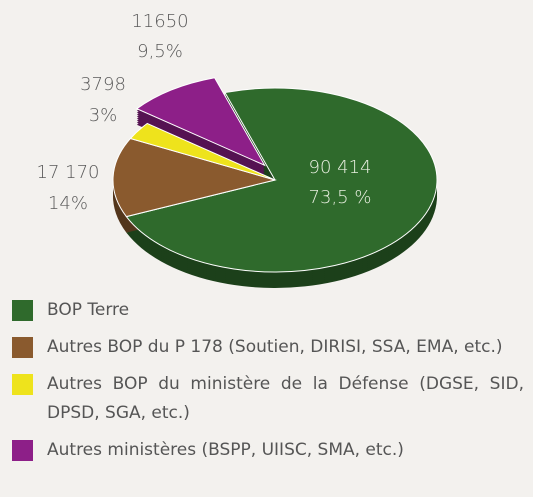  I want to click on percentage-label: 9,5%, so click(160, 51).